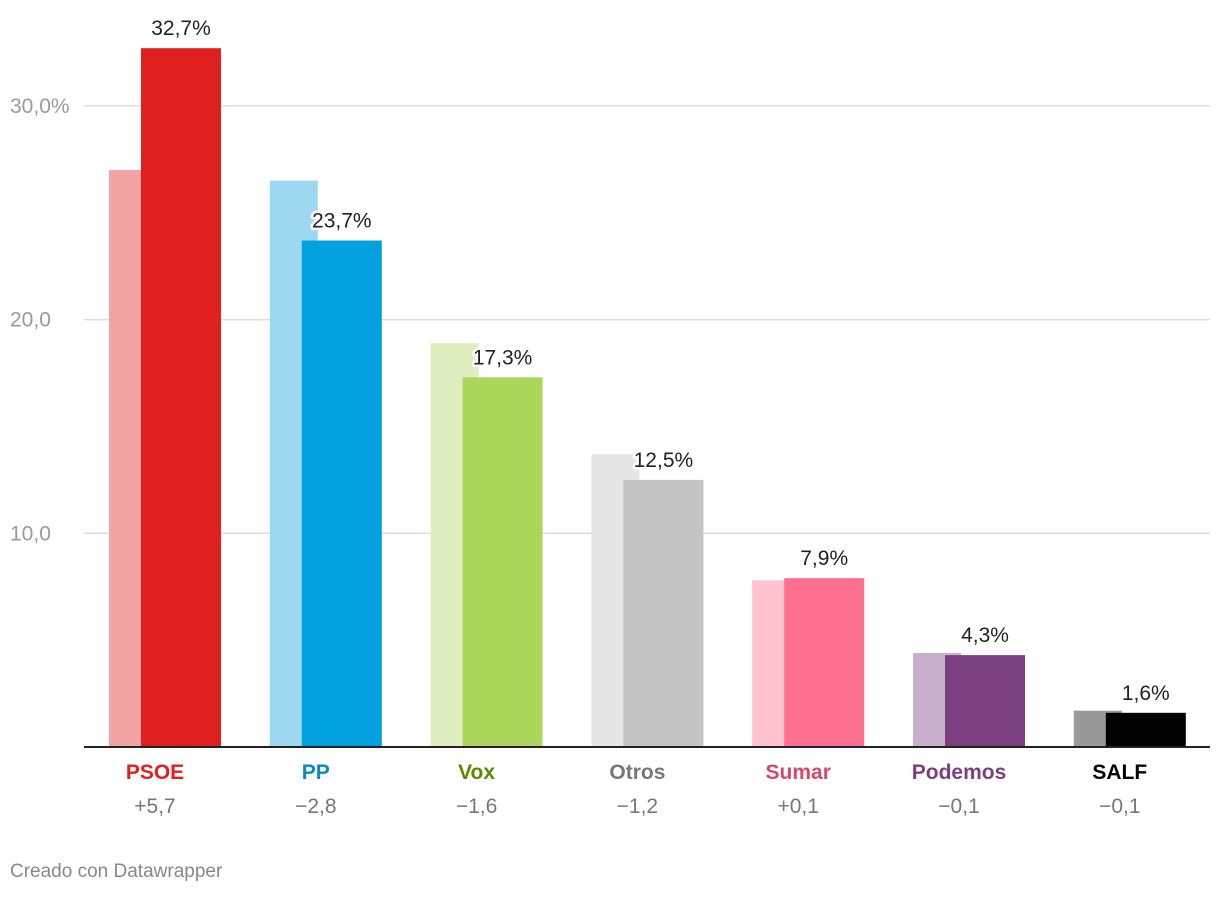  Describe the element at coordinates (502, 562) in the screenshot. I see `bar-current-vox` at that location.